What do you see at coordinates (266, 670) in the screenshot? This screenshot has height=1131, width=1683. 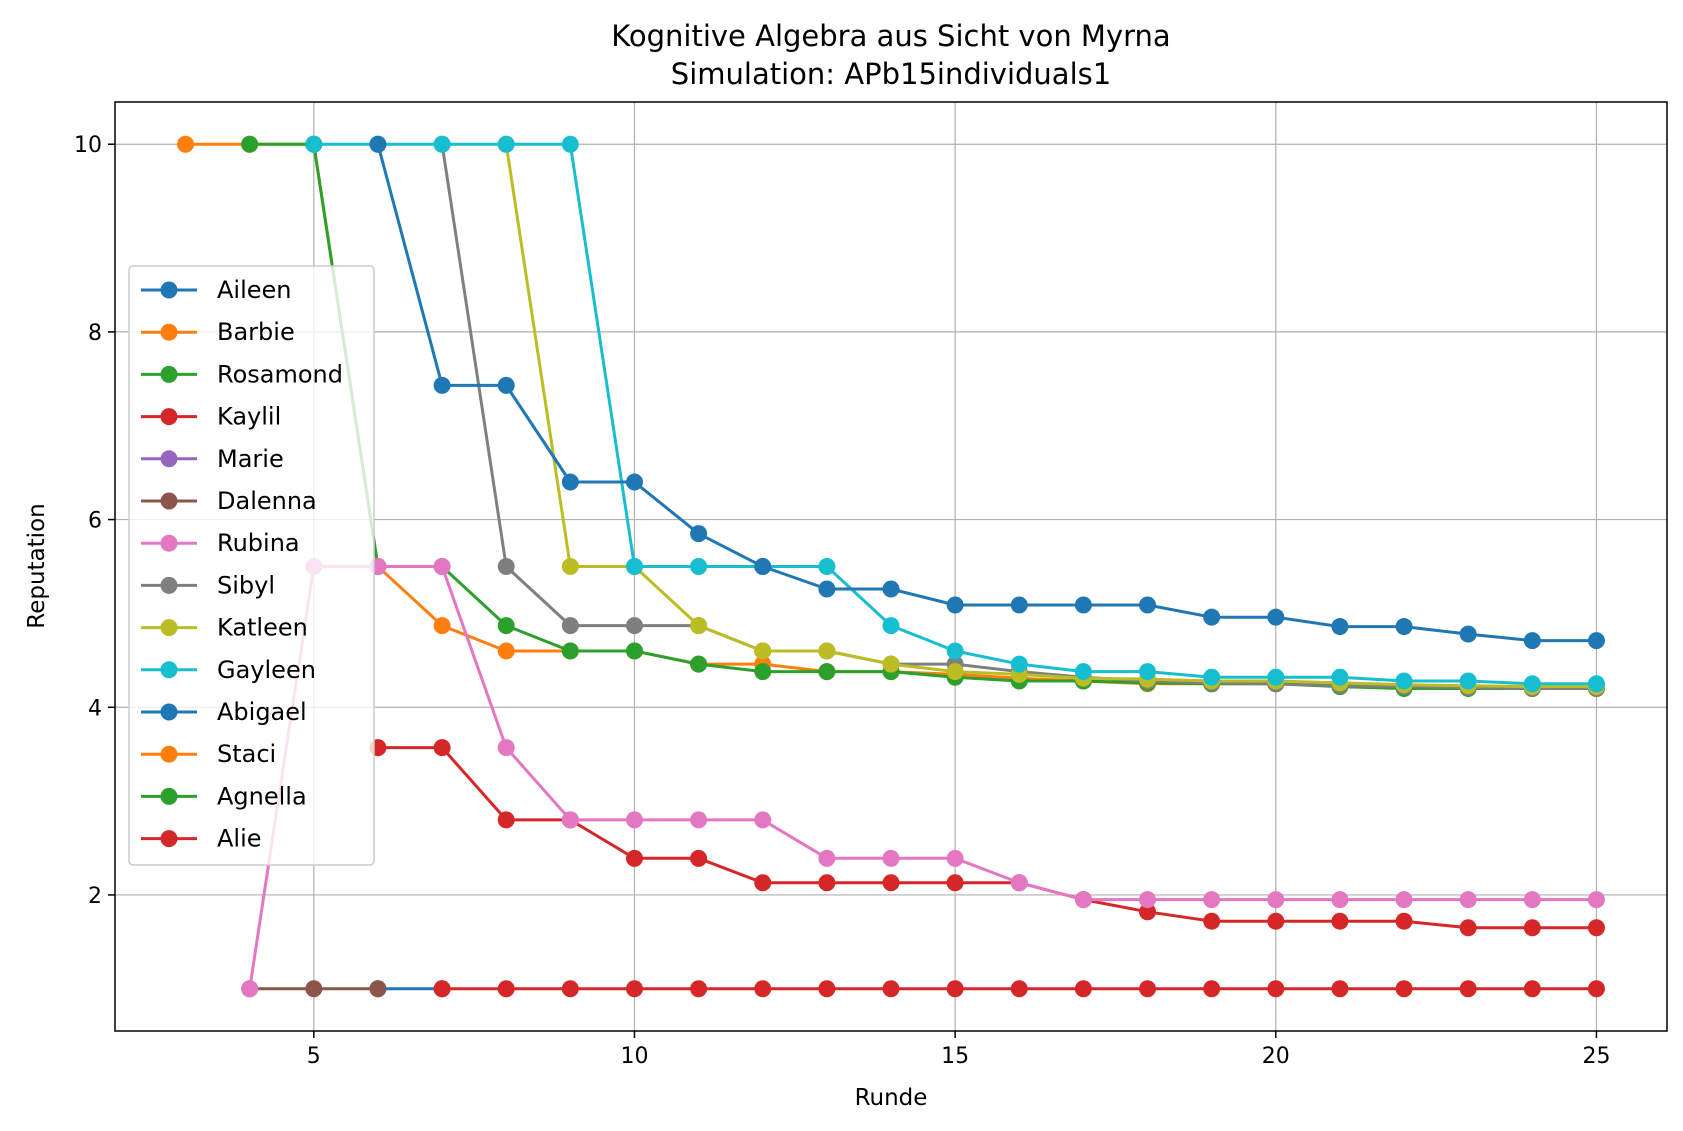 I see `legend-label: Gayleen` at bounding box center [266, 670].